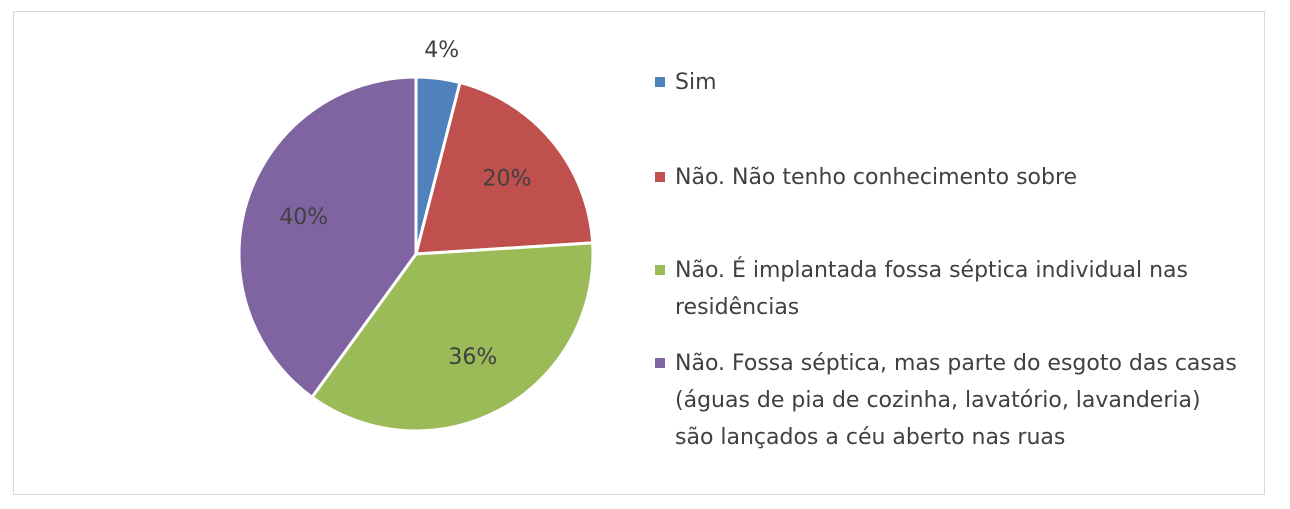 The width and height of the screenshot is (1290, 509). What do you see at coordinates (303, 217) in the screenshot?
I see `data-label: 40%` at bounding box center [303, 217].